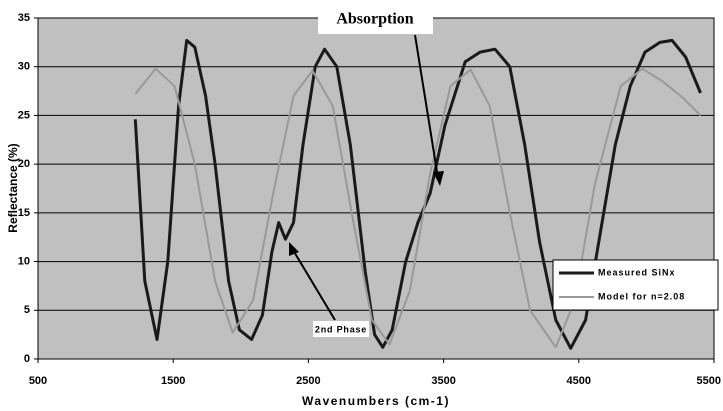 This screenshot has height=411, width=723. Describe the element at coordinates (38, 381) in the screenshot. I see `x-tick-label: 500` at that location.